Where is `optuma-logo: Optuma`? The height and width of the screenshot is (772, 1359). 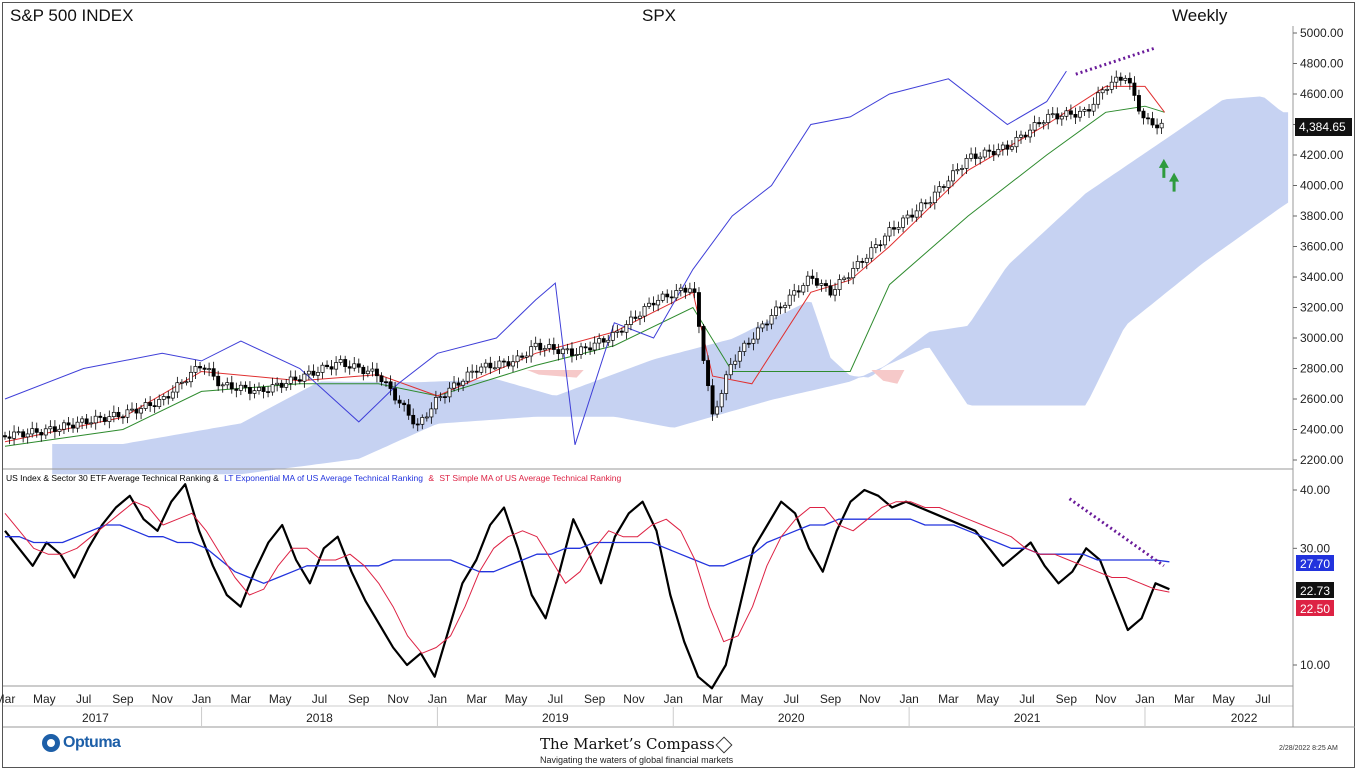 optuma-logo: Optuma is located at coordinates (81, 743).